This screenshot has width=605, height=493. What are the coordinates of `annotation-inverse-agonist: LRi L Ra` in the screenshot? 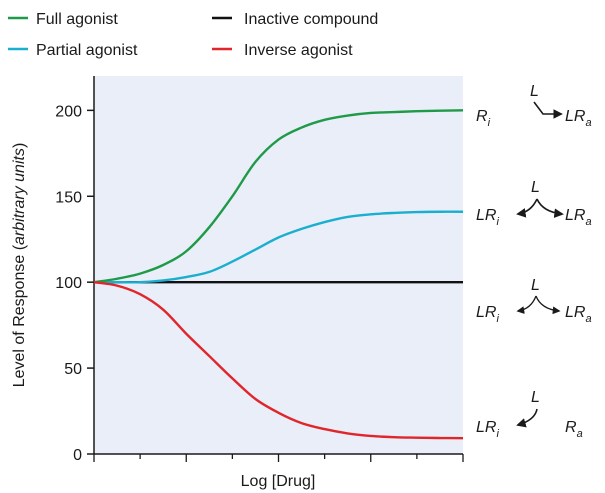 It's located at (529, 414).